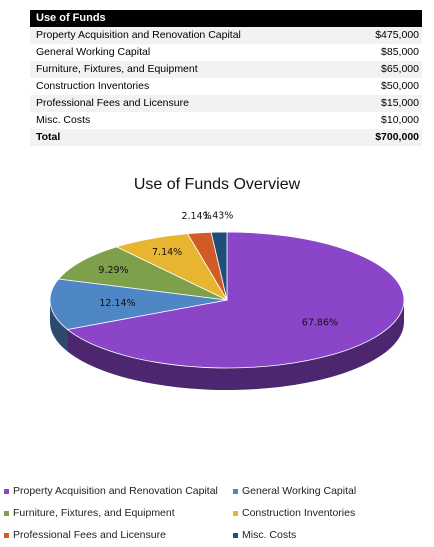 The height and width of the screenshot is (547, 434). What do you see at coordinates (269, 535) in the screenshot?
I see `legend-label: Misc. Costs` at bounding box center [269, 535].